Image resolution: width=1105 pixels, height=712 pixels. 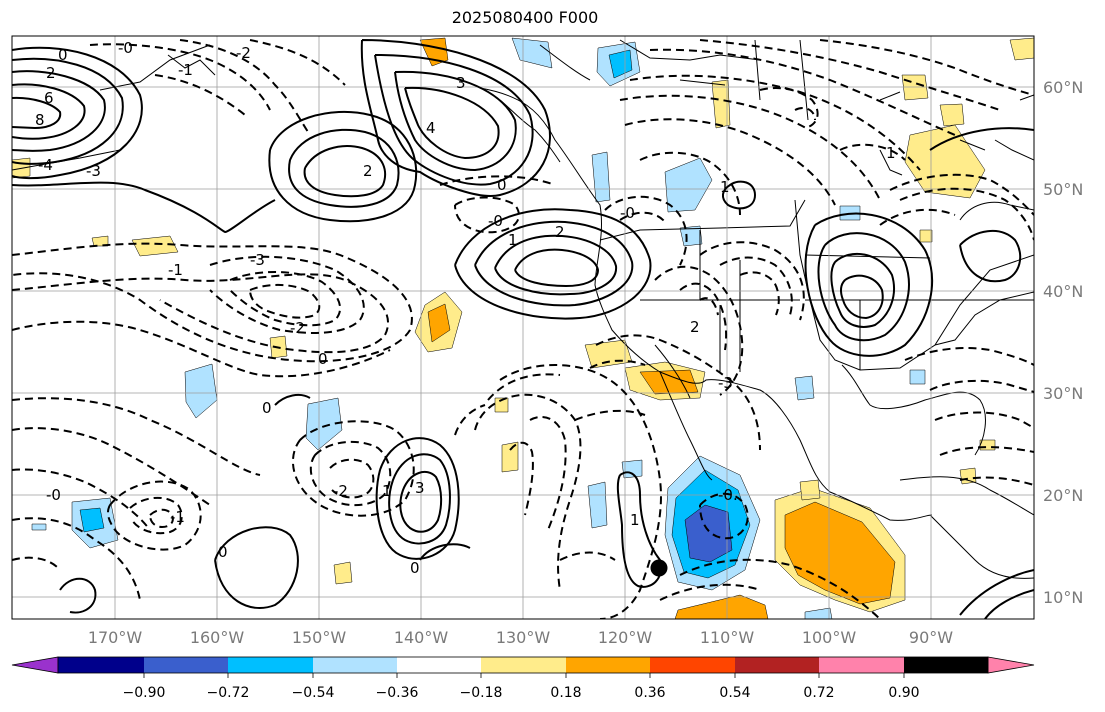 What do you see at coordinates (625, 637) in the screenshot?
I see `lon-tick-label: 120°W` at bounding box center [625, 637].